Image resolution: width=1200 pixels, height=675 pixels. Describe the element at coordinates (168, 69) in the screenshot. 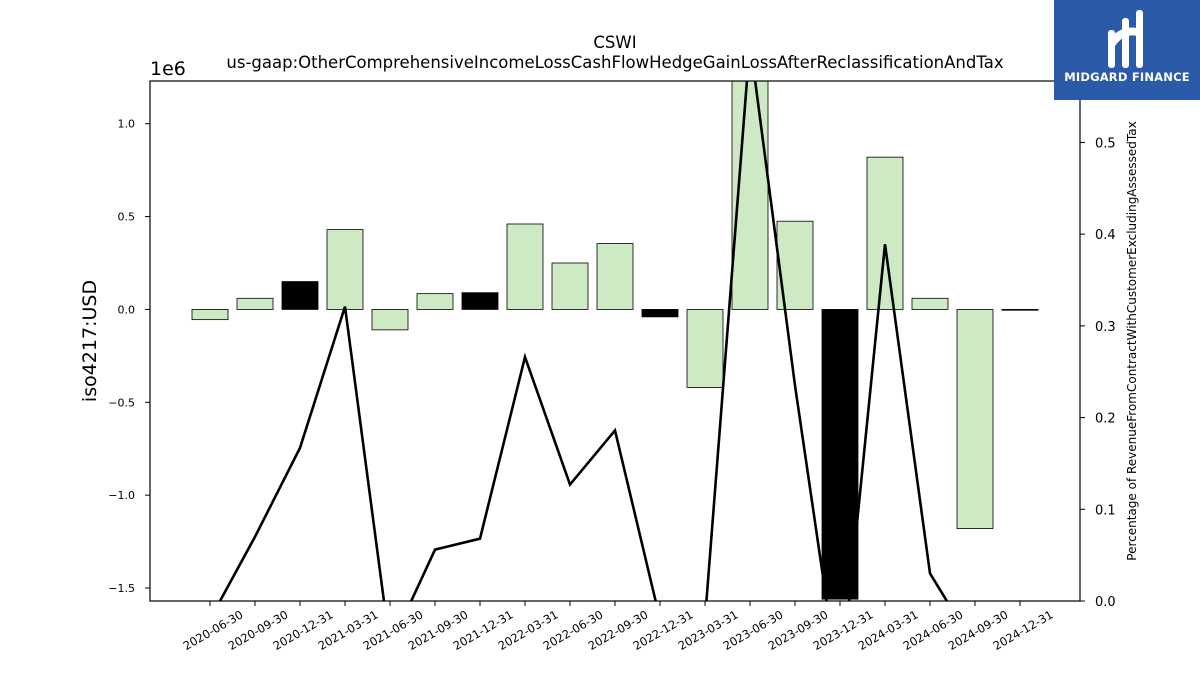

I see `y-offset-label: 1e6` at that location.